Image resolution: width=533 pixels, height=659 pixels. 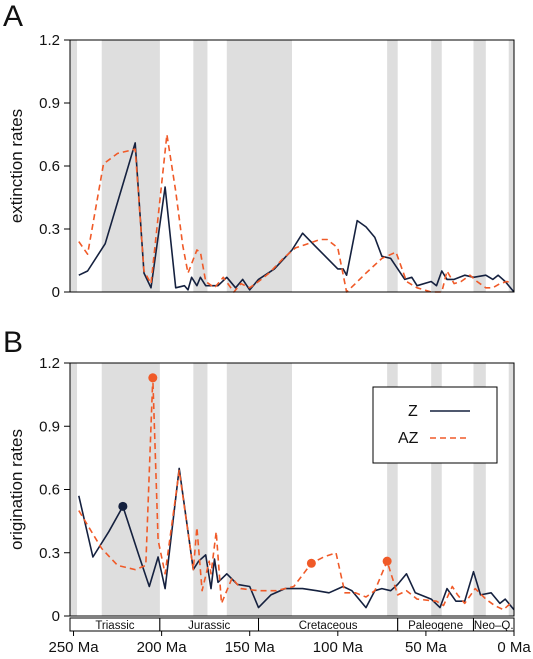 What do you see at coordinates (426, 647) in the screenshot?
I see `x-tick-label: 50 Ma` at bounding box center [426, 647].